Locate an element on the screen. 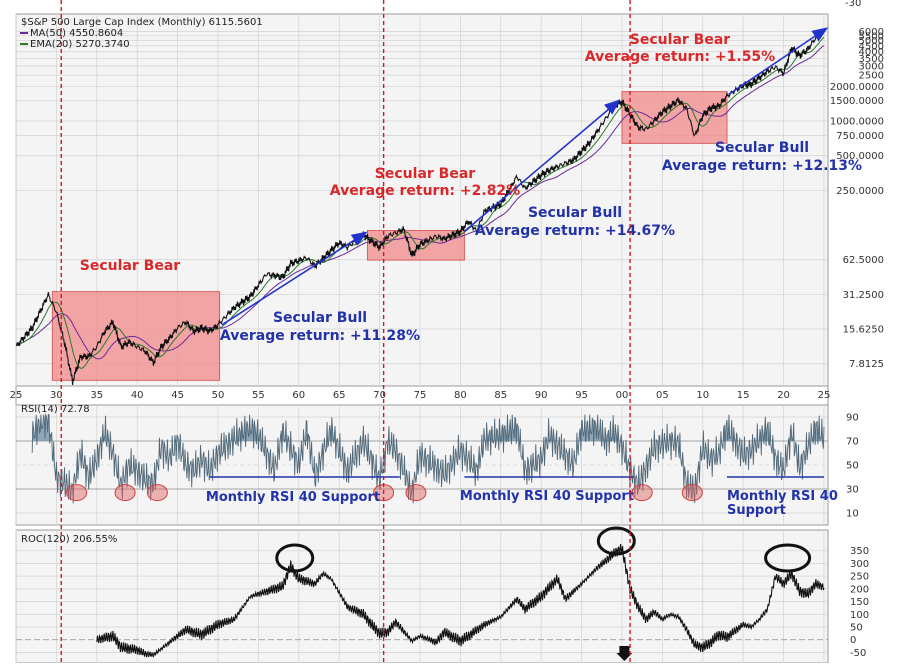 The height and width of the screenshot is (667, 900). price-y-tick-label: 1000.0000 is located at coordinates (857, 122).